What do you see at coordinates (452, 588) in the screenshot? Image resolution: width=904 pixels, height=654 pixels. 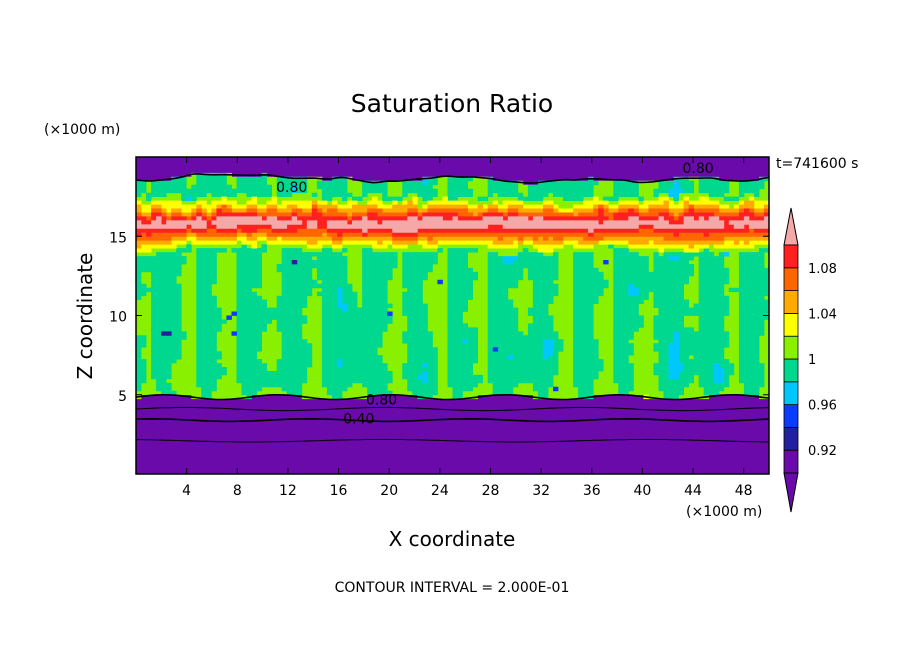 I see `contour-interval-footer: CONTOUR INTERVAL = 2.000E-01` at bounding box center [452, 588].